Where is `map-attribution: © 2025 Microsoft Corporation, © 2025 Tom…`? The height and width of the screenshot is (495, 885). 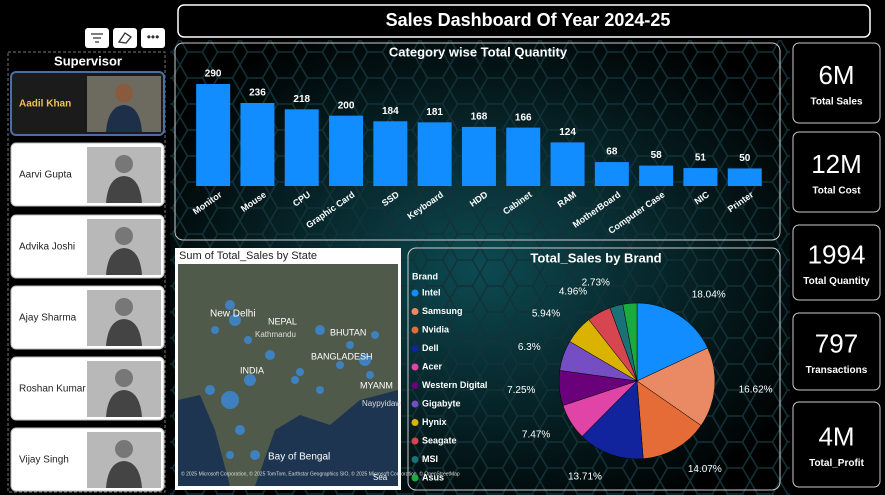 map-attribution: © 2025 Microsoft Corporation, © 2025 Tom… is located at coordinates (320, 473).